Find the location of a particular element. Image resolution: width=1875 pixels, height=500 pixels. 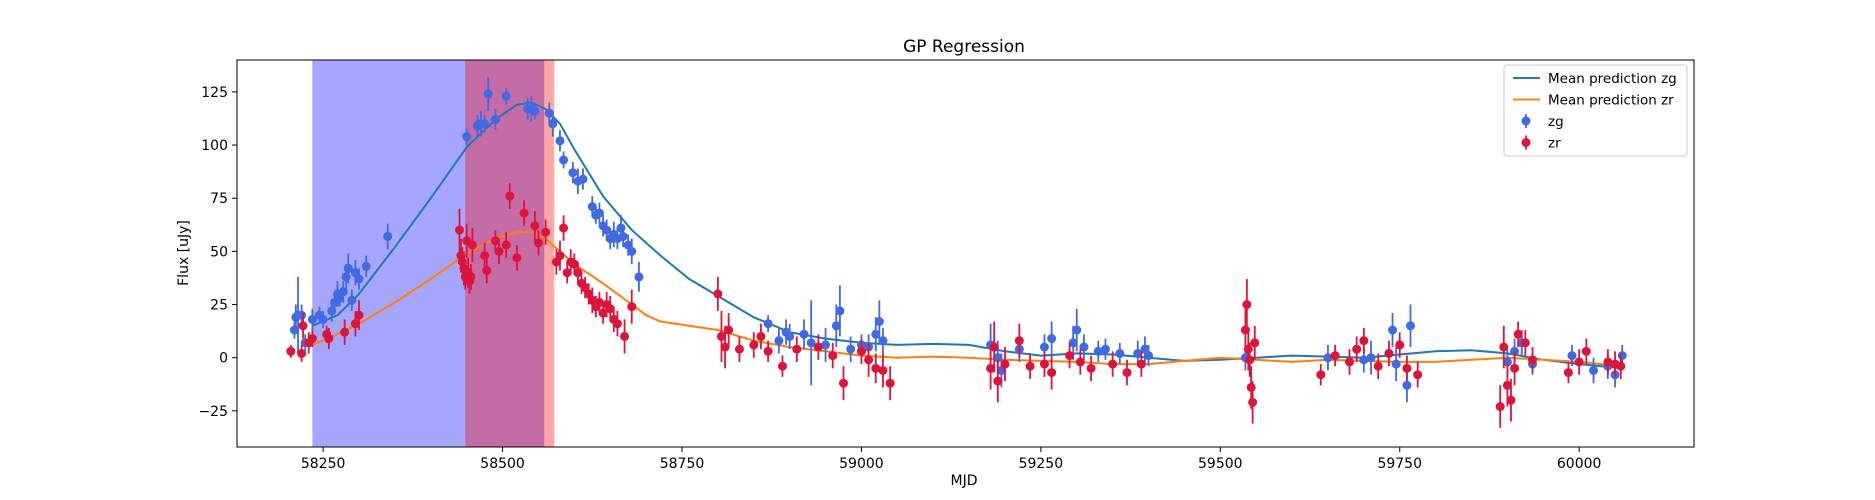

legend: Mean prediction zg Mean prediction zr zg zr is located at coordinates (1595, 110).